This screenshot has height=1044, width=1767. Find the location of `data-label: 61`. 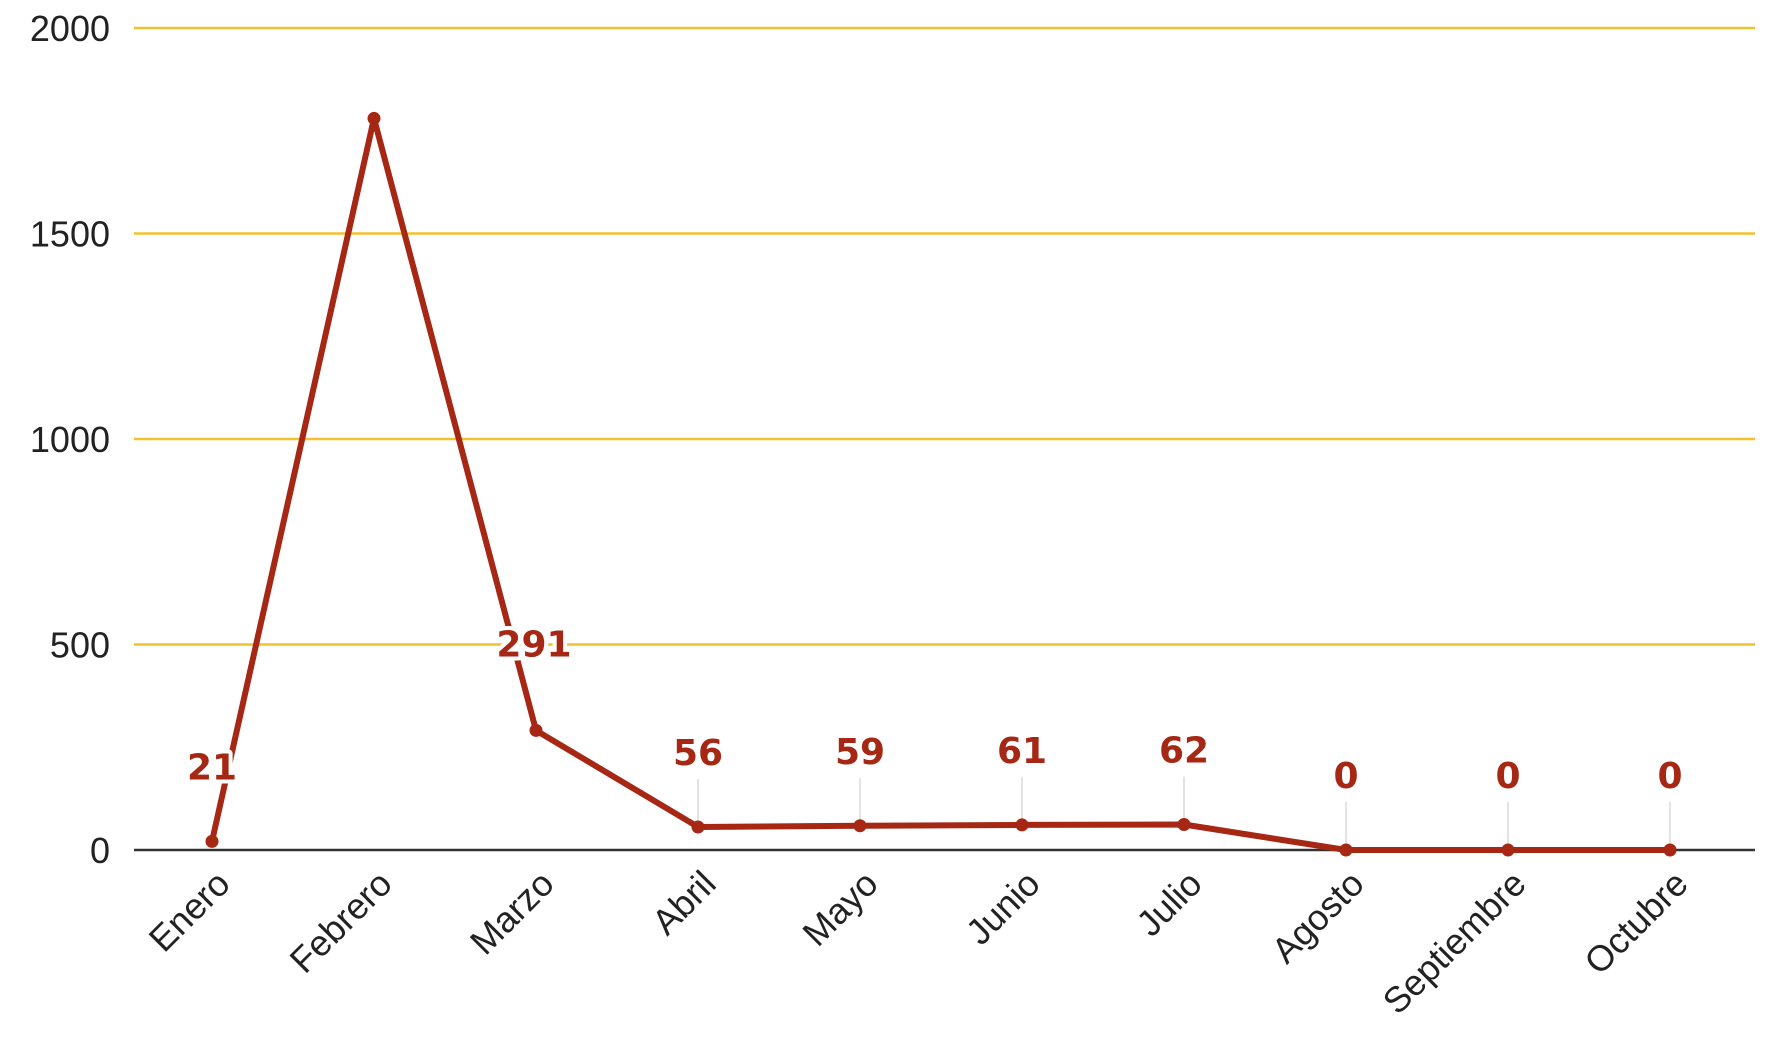

data-label: 61 is located at coordinates (1022, 751).